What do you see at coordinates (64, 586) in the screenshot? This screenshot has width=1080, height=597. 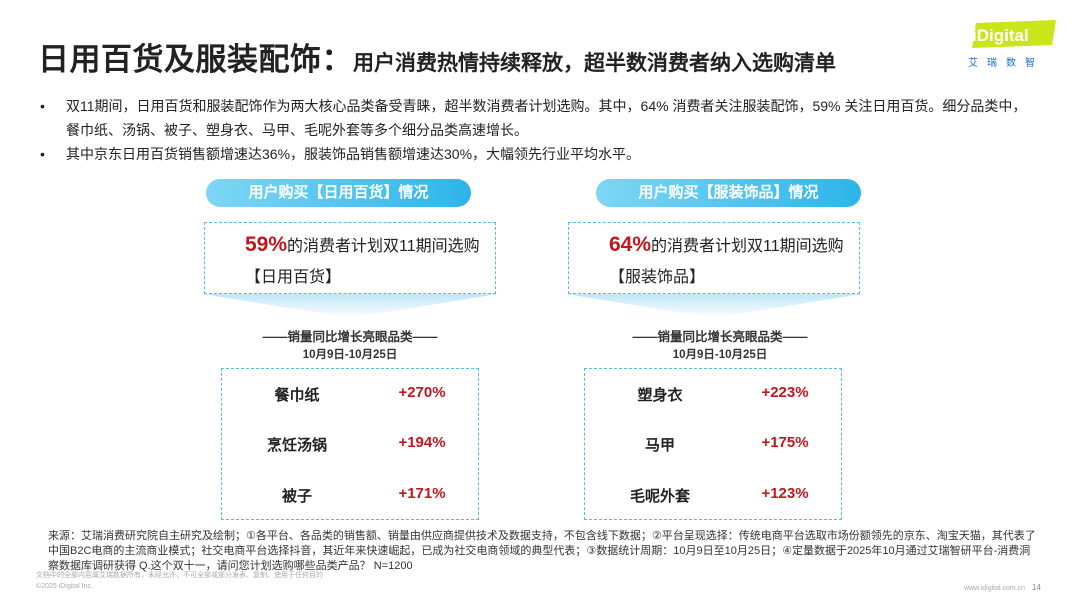 I see `copyright-line: ©2025 iDigital Inc.` at bounding box center [64, 586].